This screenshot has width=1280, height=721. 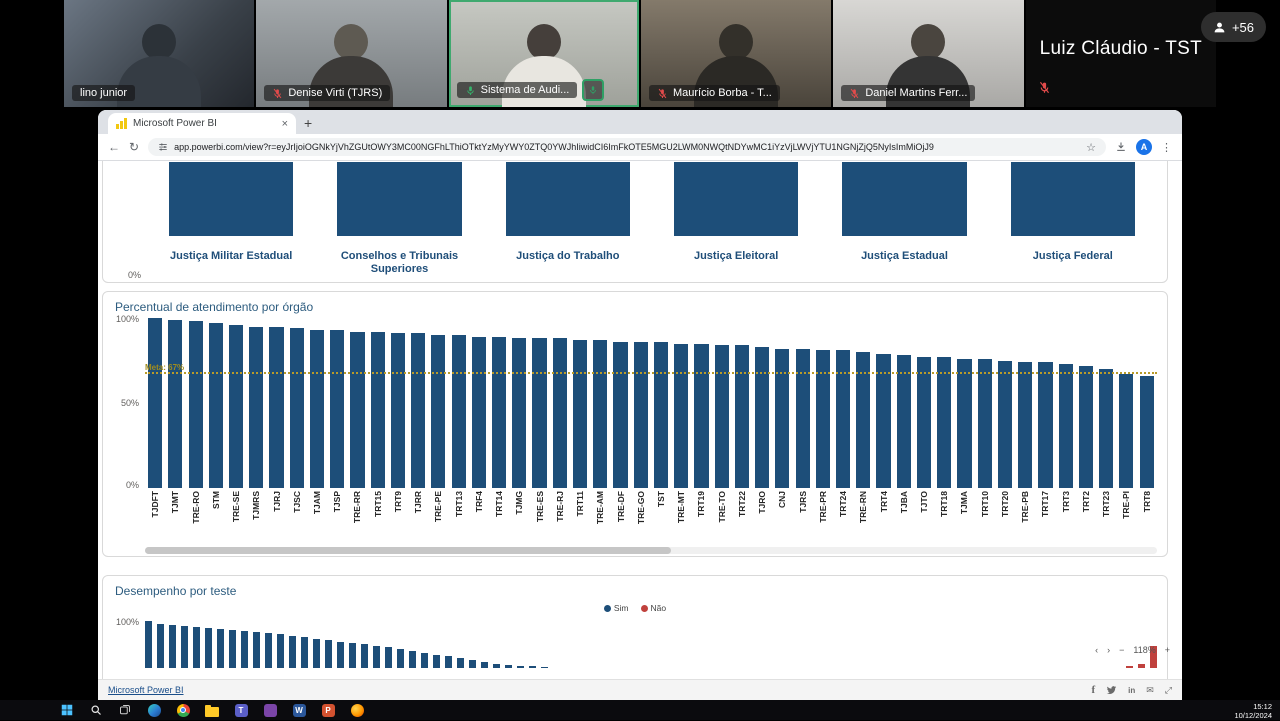 What do you see at coordinates (1233, 27) in the screenshot?
I see `participants-overflow-badge: +56` at bounding box center [1233, 27].